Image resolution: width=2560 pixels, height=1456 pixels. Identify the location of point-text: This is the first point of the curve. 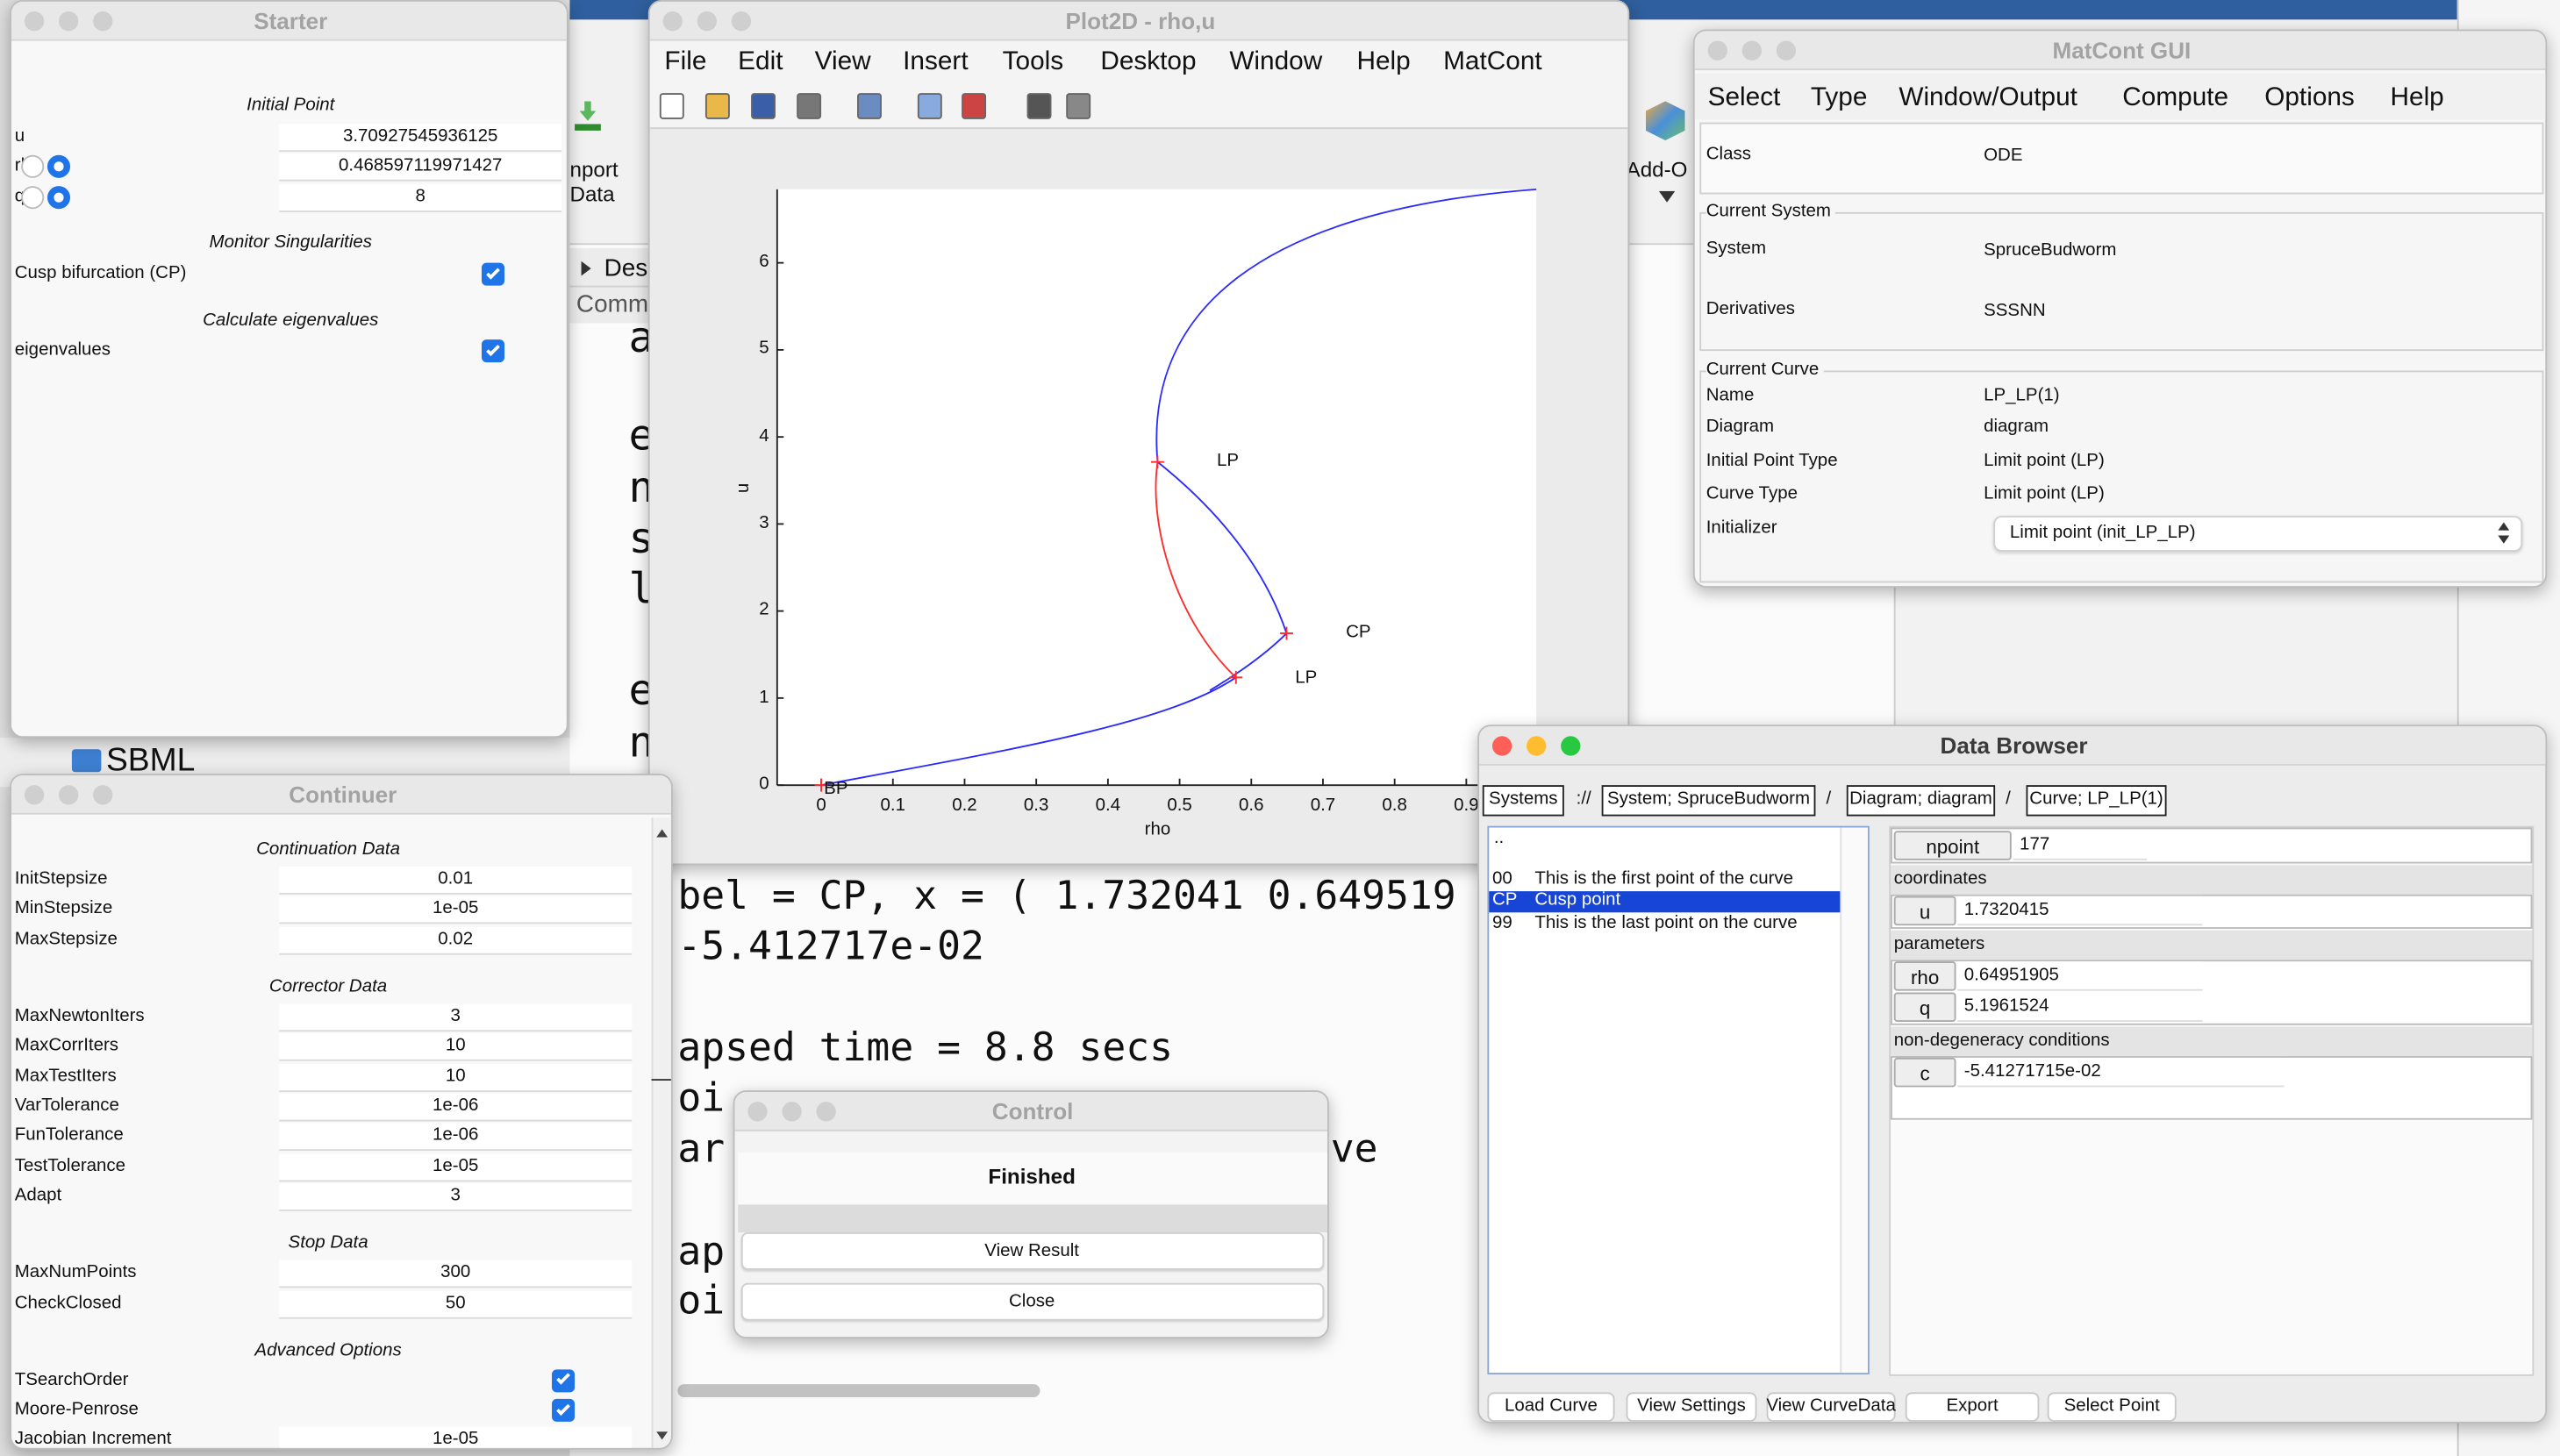
(1664, 878).